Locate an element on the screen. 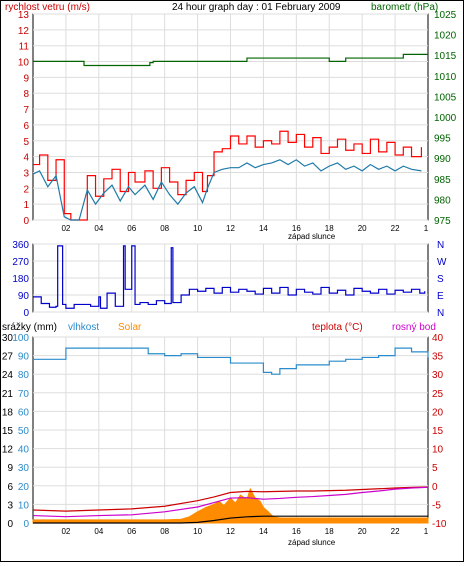 The image size is (464, 566). baro-tick-label: 990 is located at coordinates (442, 159).